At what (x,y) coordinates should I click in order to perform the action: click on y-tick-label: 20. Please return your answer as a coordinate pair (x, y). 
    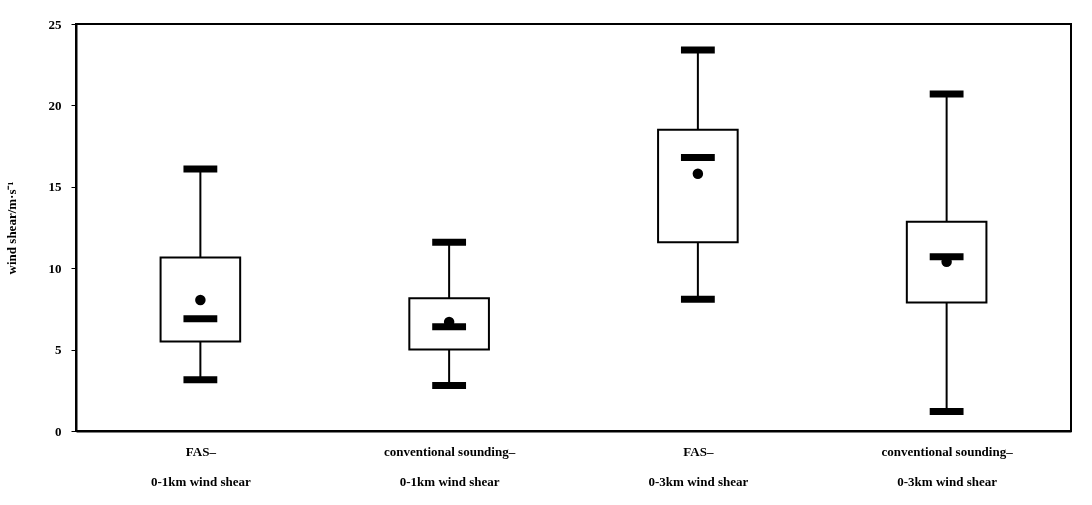
    Looking at the image, I should click on (55, 105).